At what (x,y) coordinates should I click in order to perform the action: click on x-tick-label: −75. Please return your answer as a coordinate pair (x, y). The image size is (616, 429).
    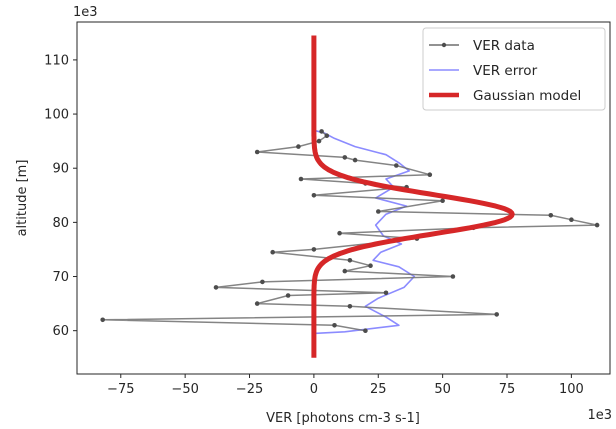
    Looking at the image, I should click on (120, 389).